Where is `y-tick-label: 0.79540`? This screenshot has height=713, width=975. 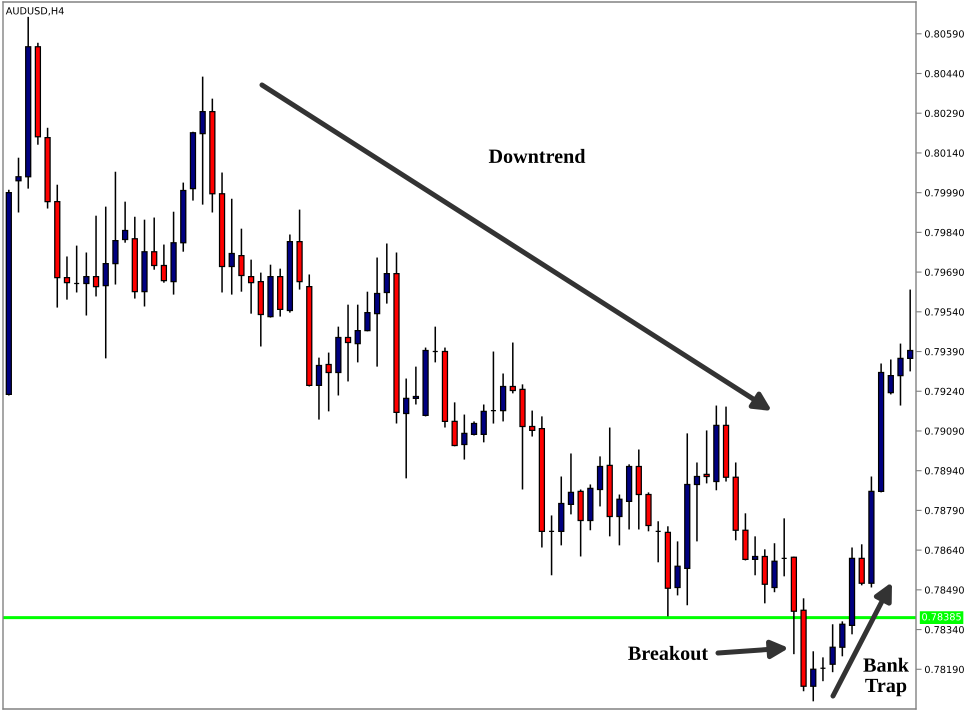
y-tick-label: 0.79540 is located at coordinates (944, 312).